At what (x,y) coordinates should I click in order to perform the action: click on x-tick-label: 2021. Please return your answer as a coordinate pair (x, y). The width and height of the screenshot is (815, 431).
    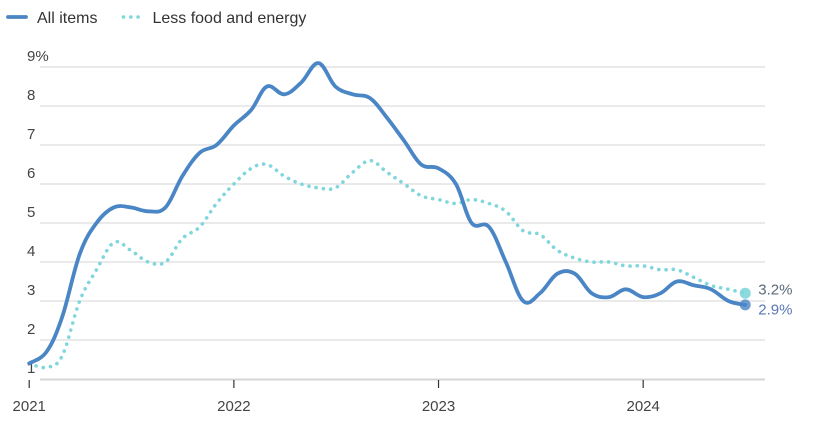
    Looking at the image, I should click on (29, 406).